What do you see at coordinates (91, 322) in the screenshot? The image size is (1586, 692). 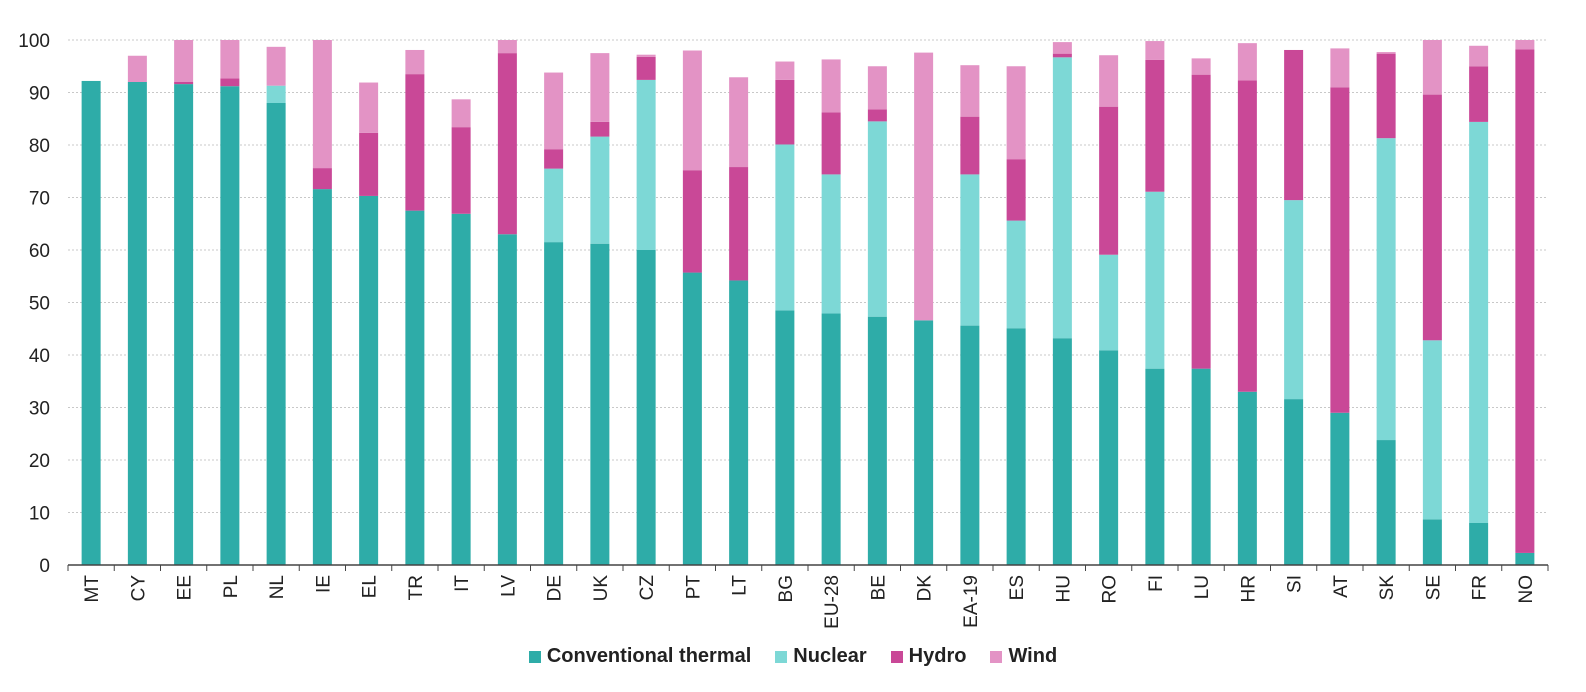 I see `bar-segment-conventional-thermal-mt` at bounding box center [91, 322].